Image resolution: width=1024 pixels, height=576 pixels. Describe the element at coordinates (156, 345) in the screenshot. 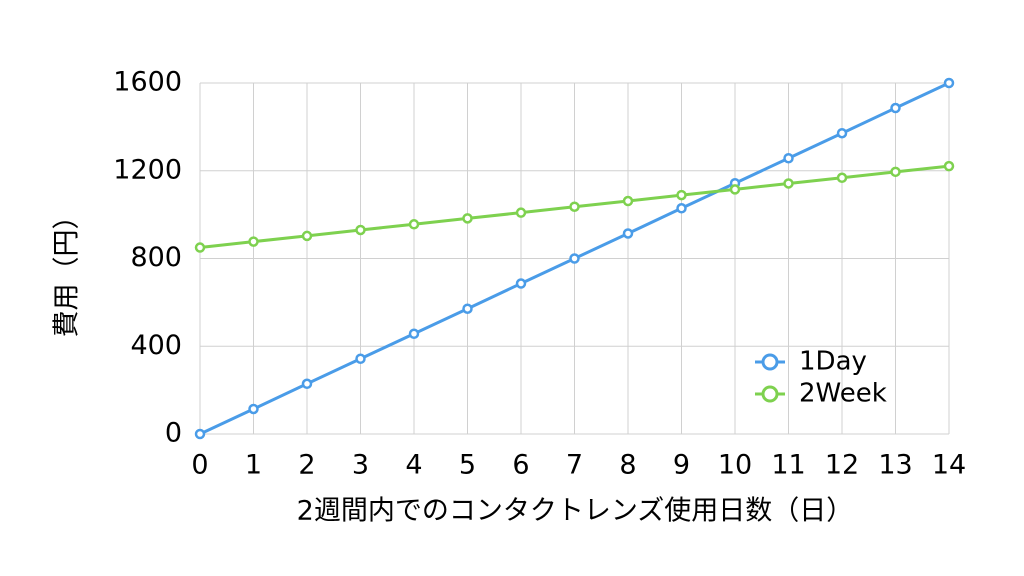

I see `y-tick-label: 400` at that location.